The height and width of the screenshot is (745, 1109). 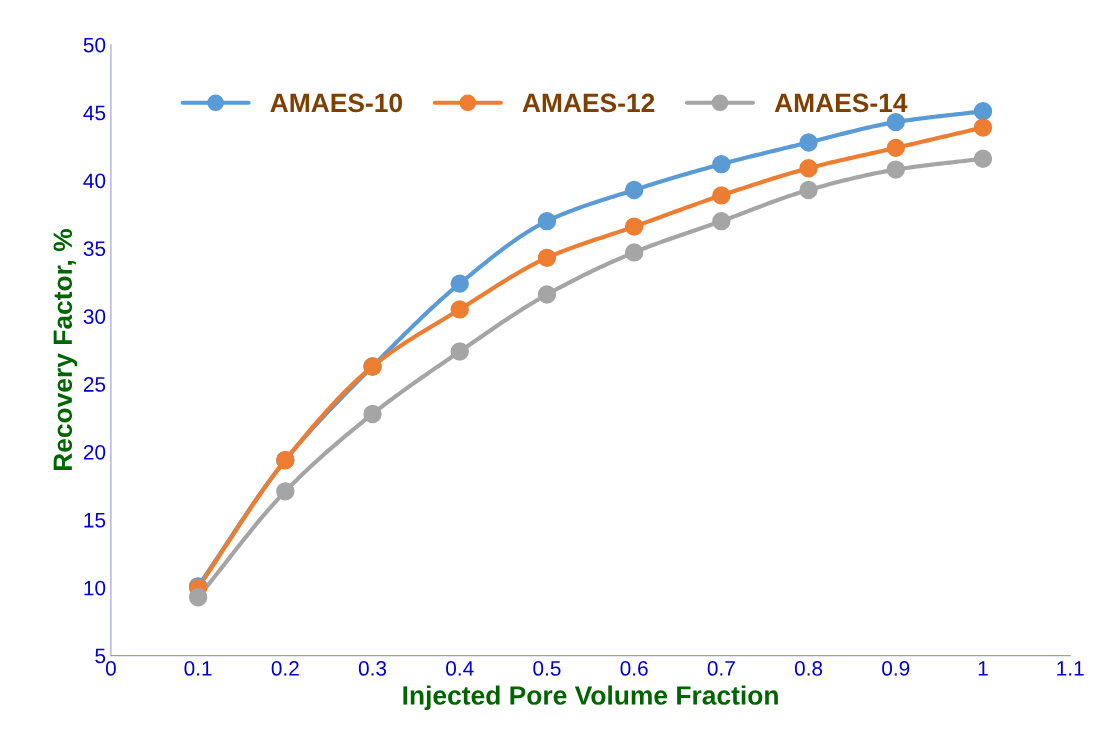 I want to click on y-tick-label: 30, so click(x=94, y=316).